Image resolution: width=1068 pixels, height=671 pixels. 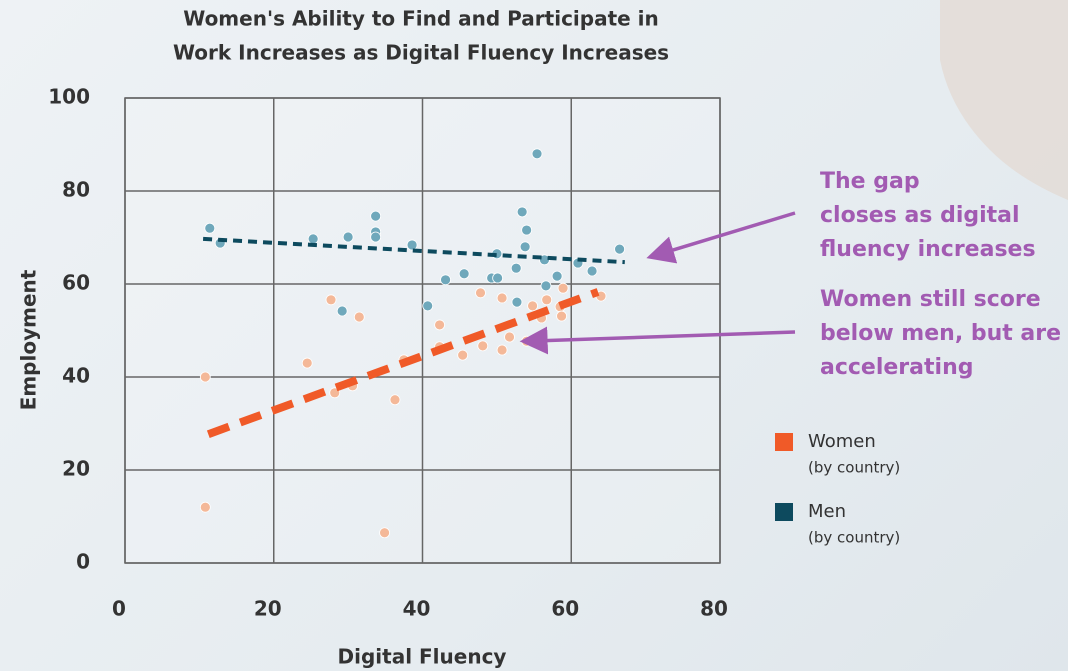 I want to click on annotation: accelerating, so click(x=896, y=367).